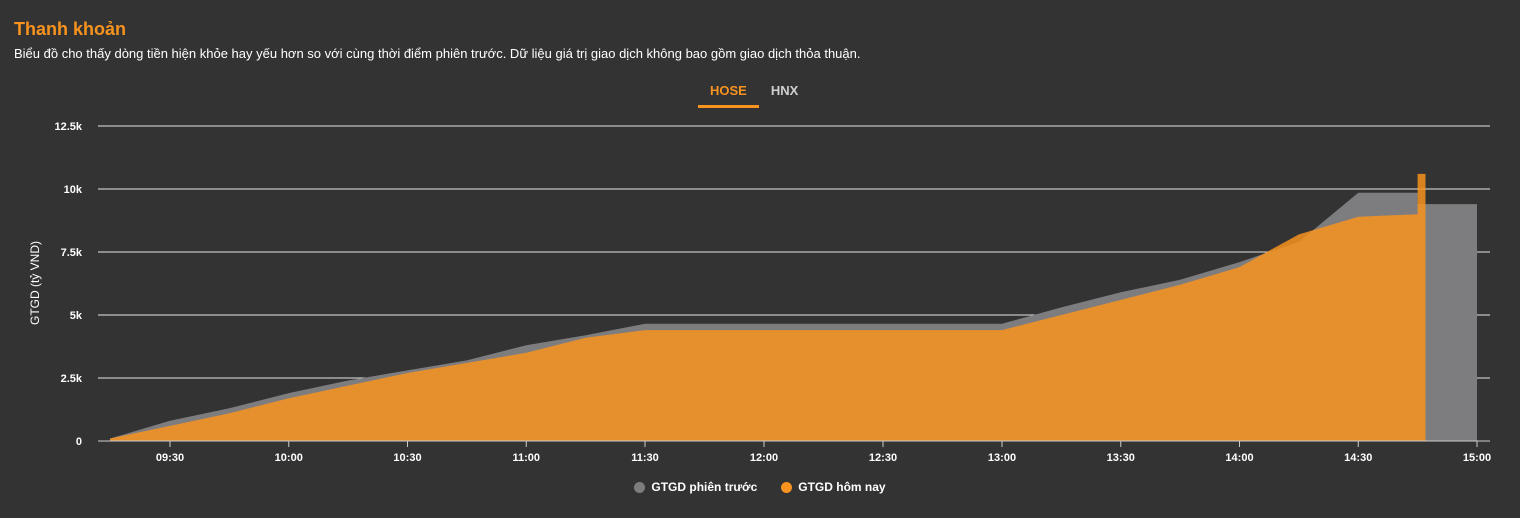 The height and width of the screenshot is (518, 1520). I want to click on legend-label-today: GTGD hôm nay, so click(842, 487).